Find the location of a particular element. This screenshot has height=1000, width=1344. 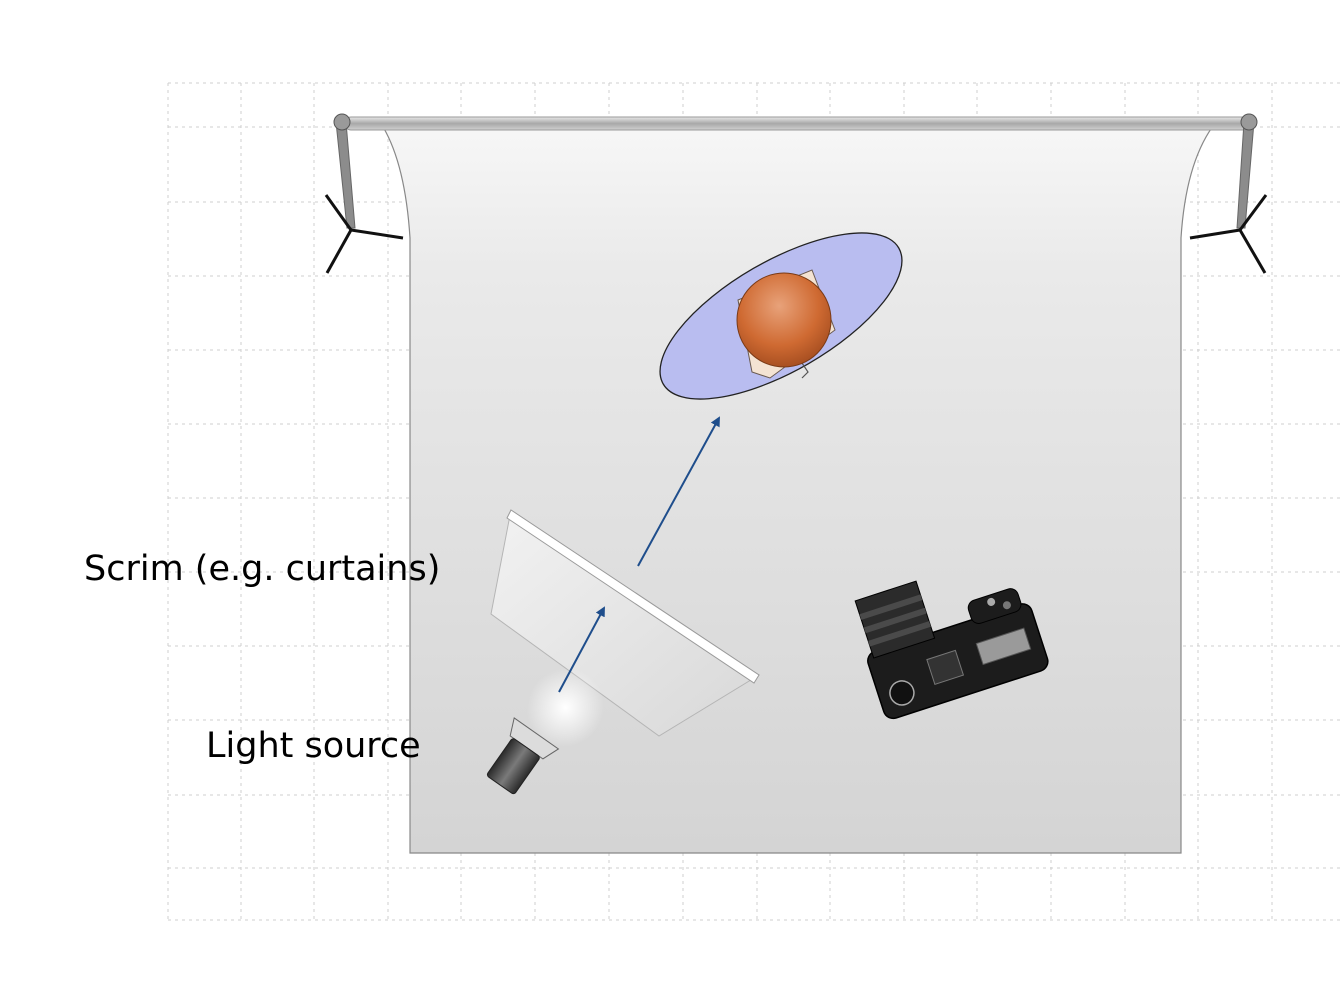

scrim-panel is located at coordinates (625, 623).